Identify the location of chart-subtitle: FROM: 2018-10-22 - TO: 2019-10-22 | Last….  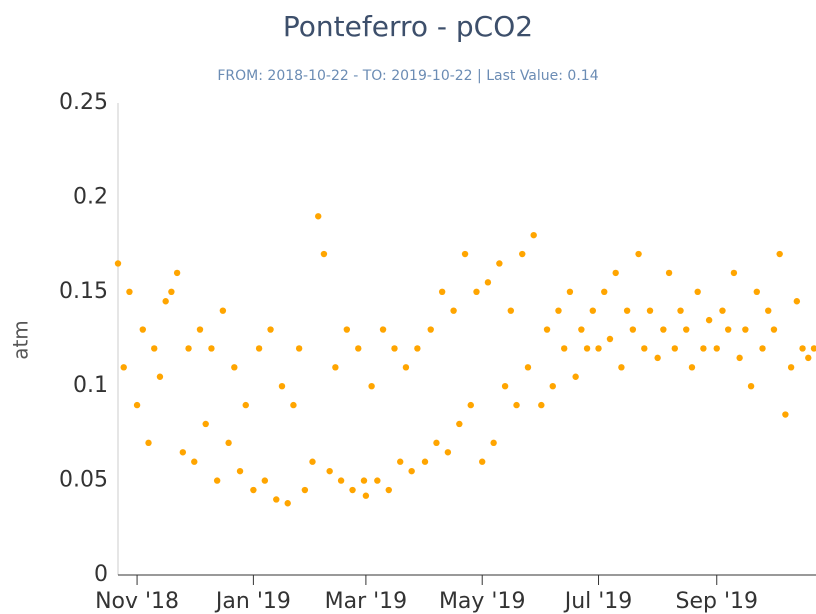
(407, 76).